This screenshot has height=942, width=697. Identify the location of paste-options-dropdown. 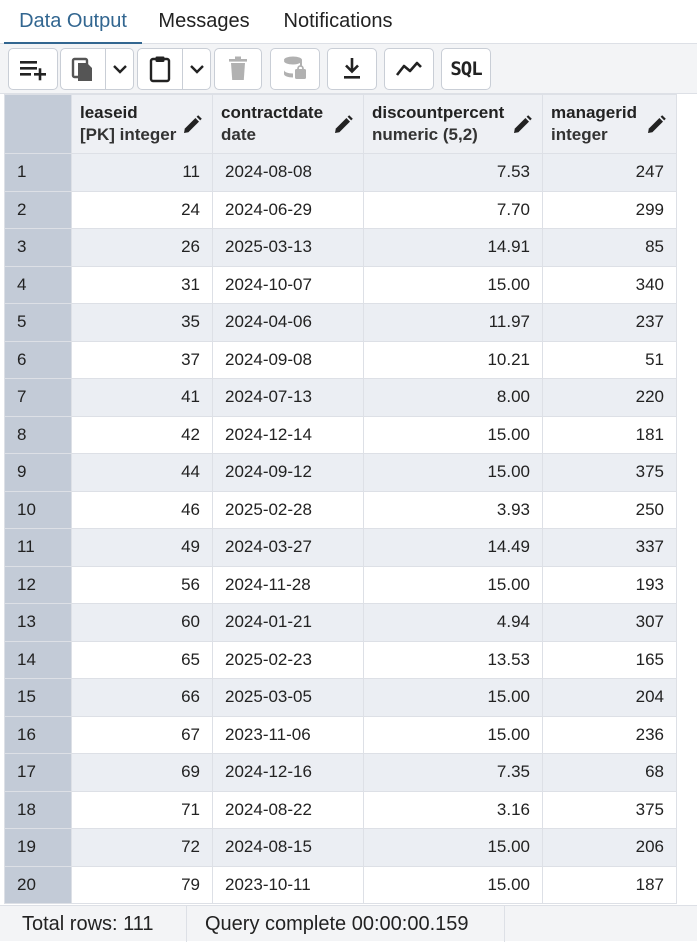
(197, 69).